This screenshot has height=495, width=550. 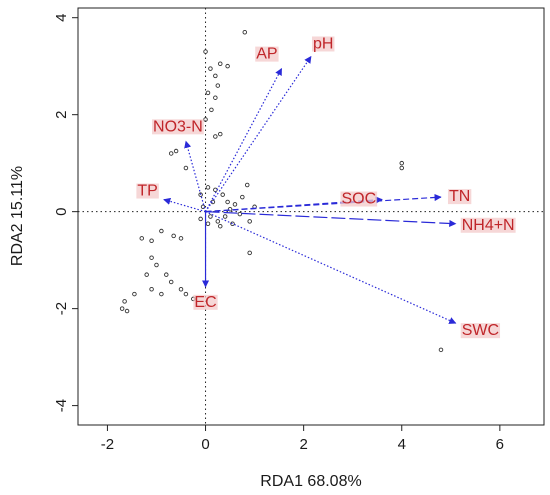 What do you see at coordinates (195, 176) in the screenshot?
I see `vector-arrow-no3n` at bounding box center [195, 176].